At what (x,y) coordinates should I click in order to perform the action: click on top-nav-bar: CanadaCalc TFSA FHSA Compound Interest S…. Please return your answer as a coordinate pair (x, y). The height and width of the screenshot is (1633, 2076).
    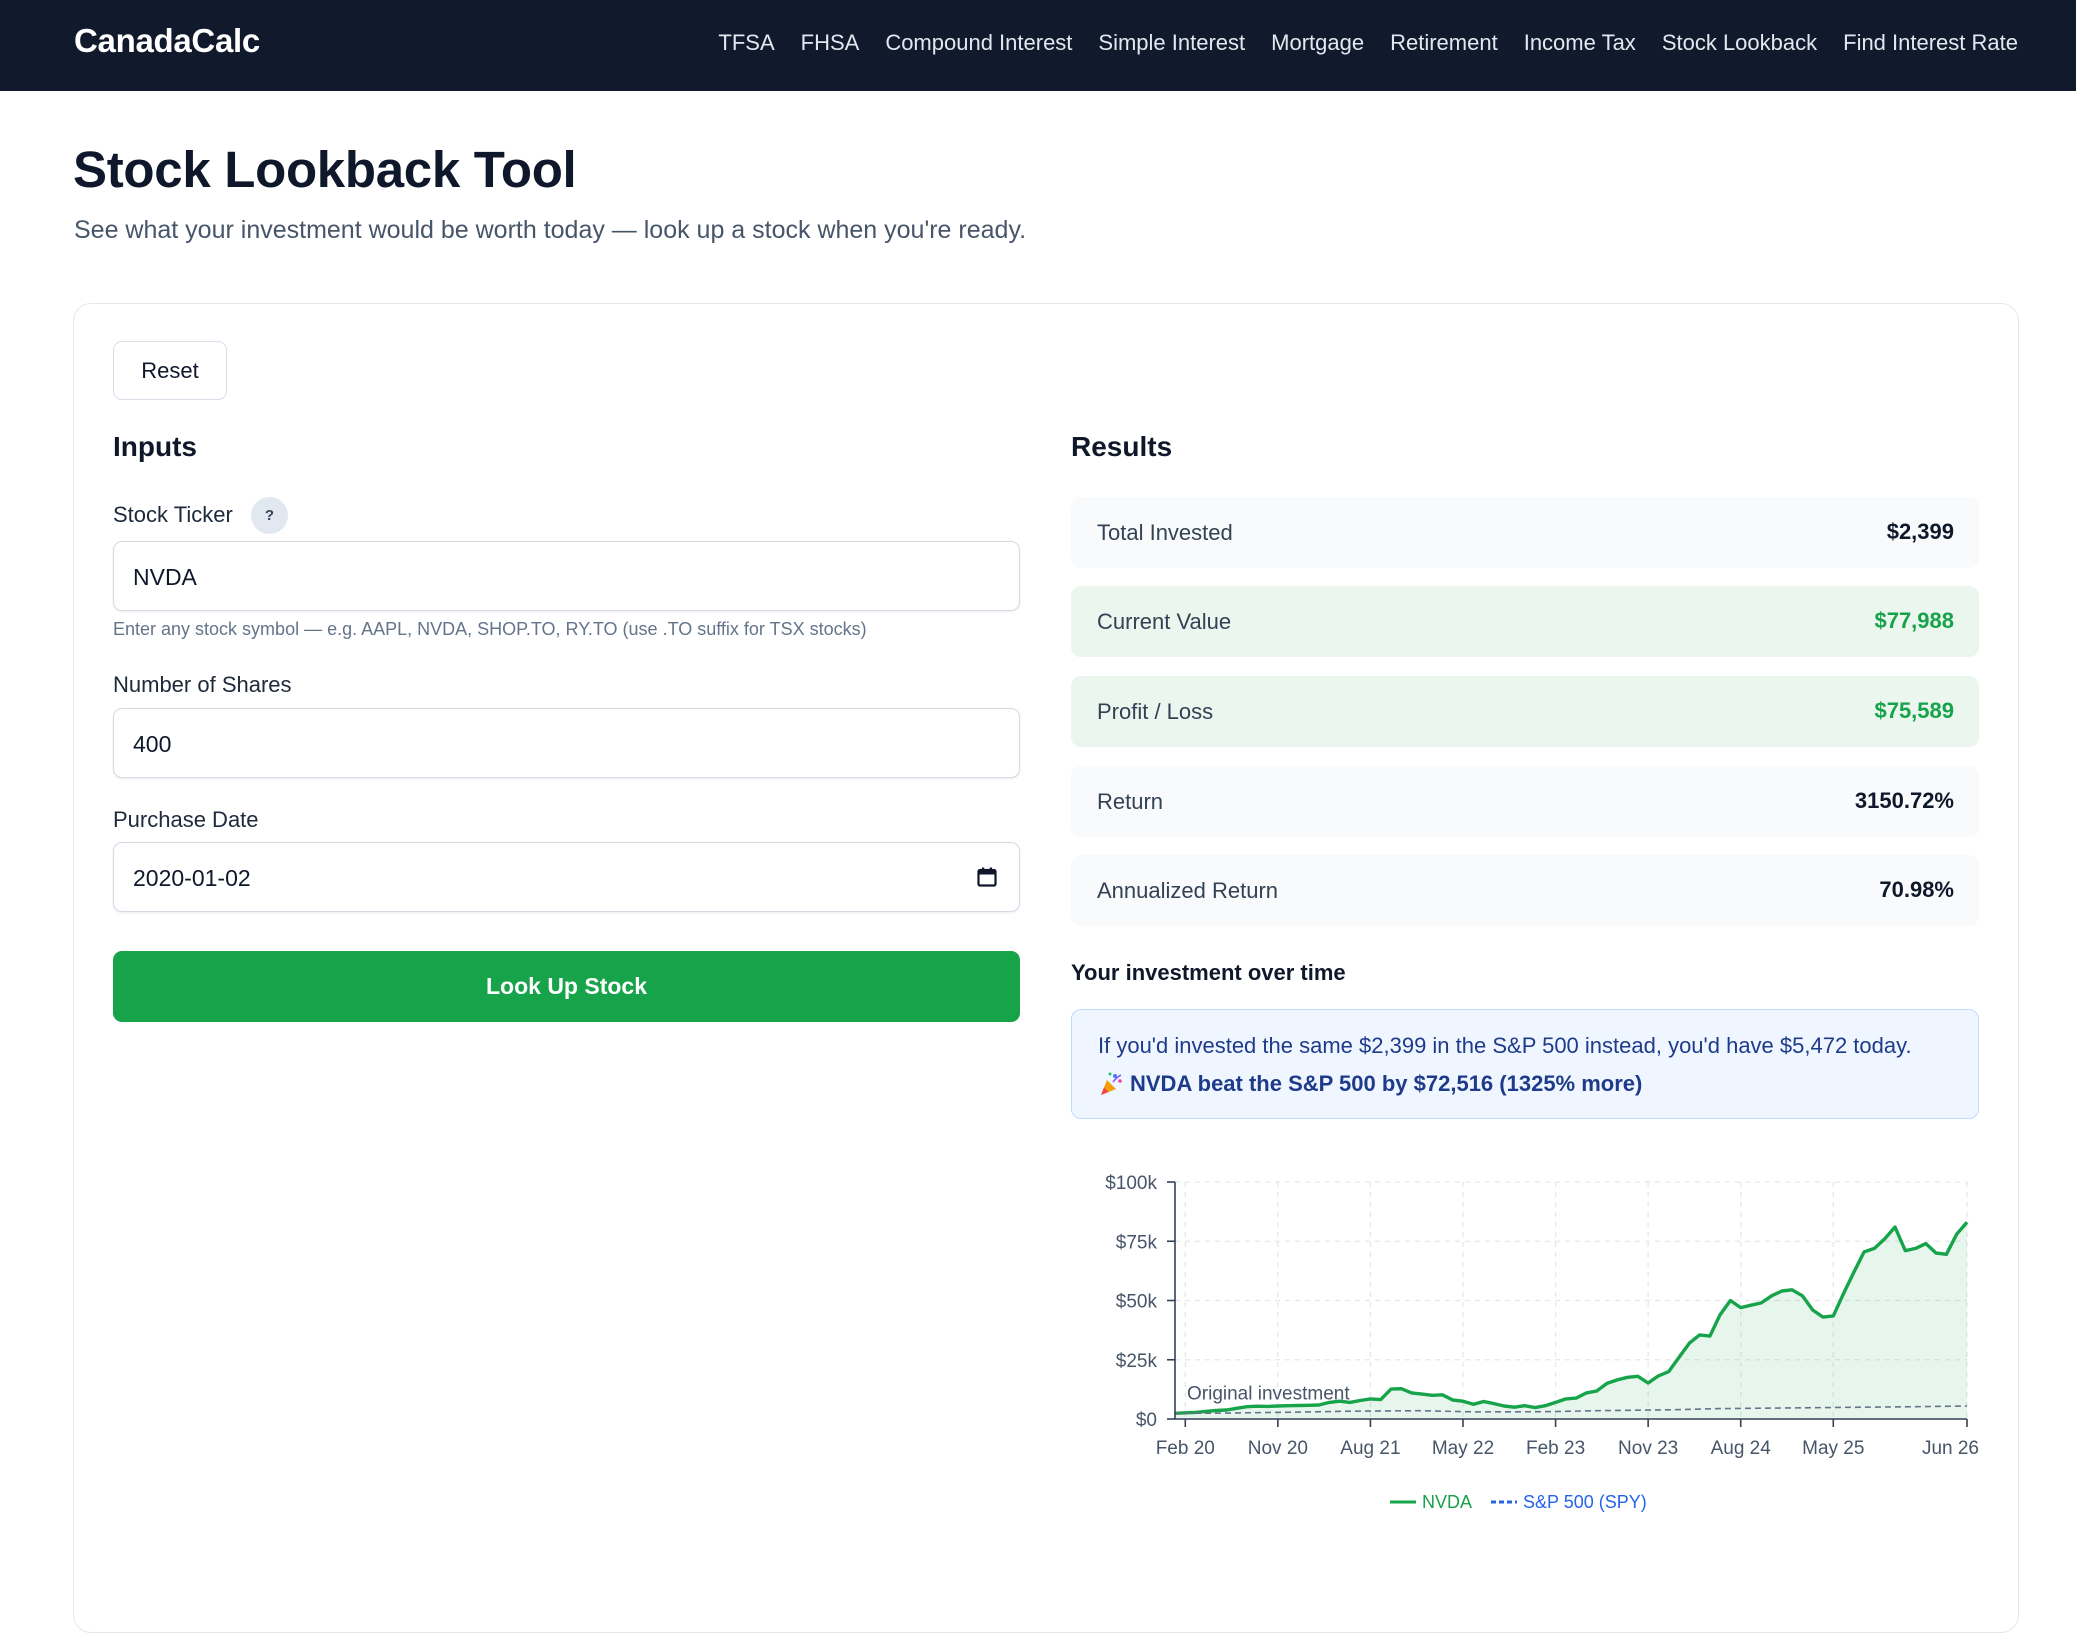
    Looking at the image, I should click on (1038, 45).